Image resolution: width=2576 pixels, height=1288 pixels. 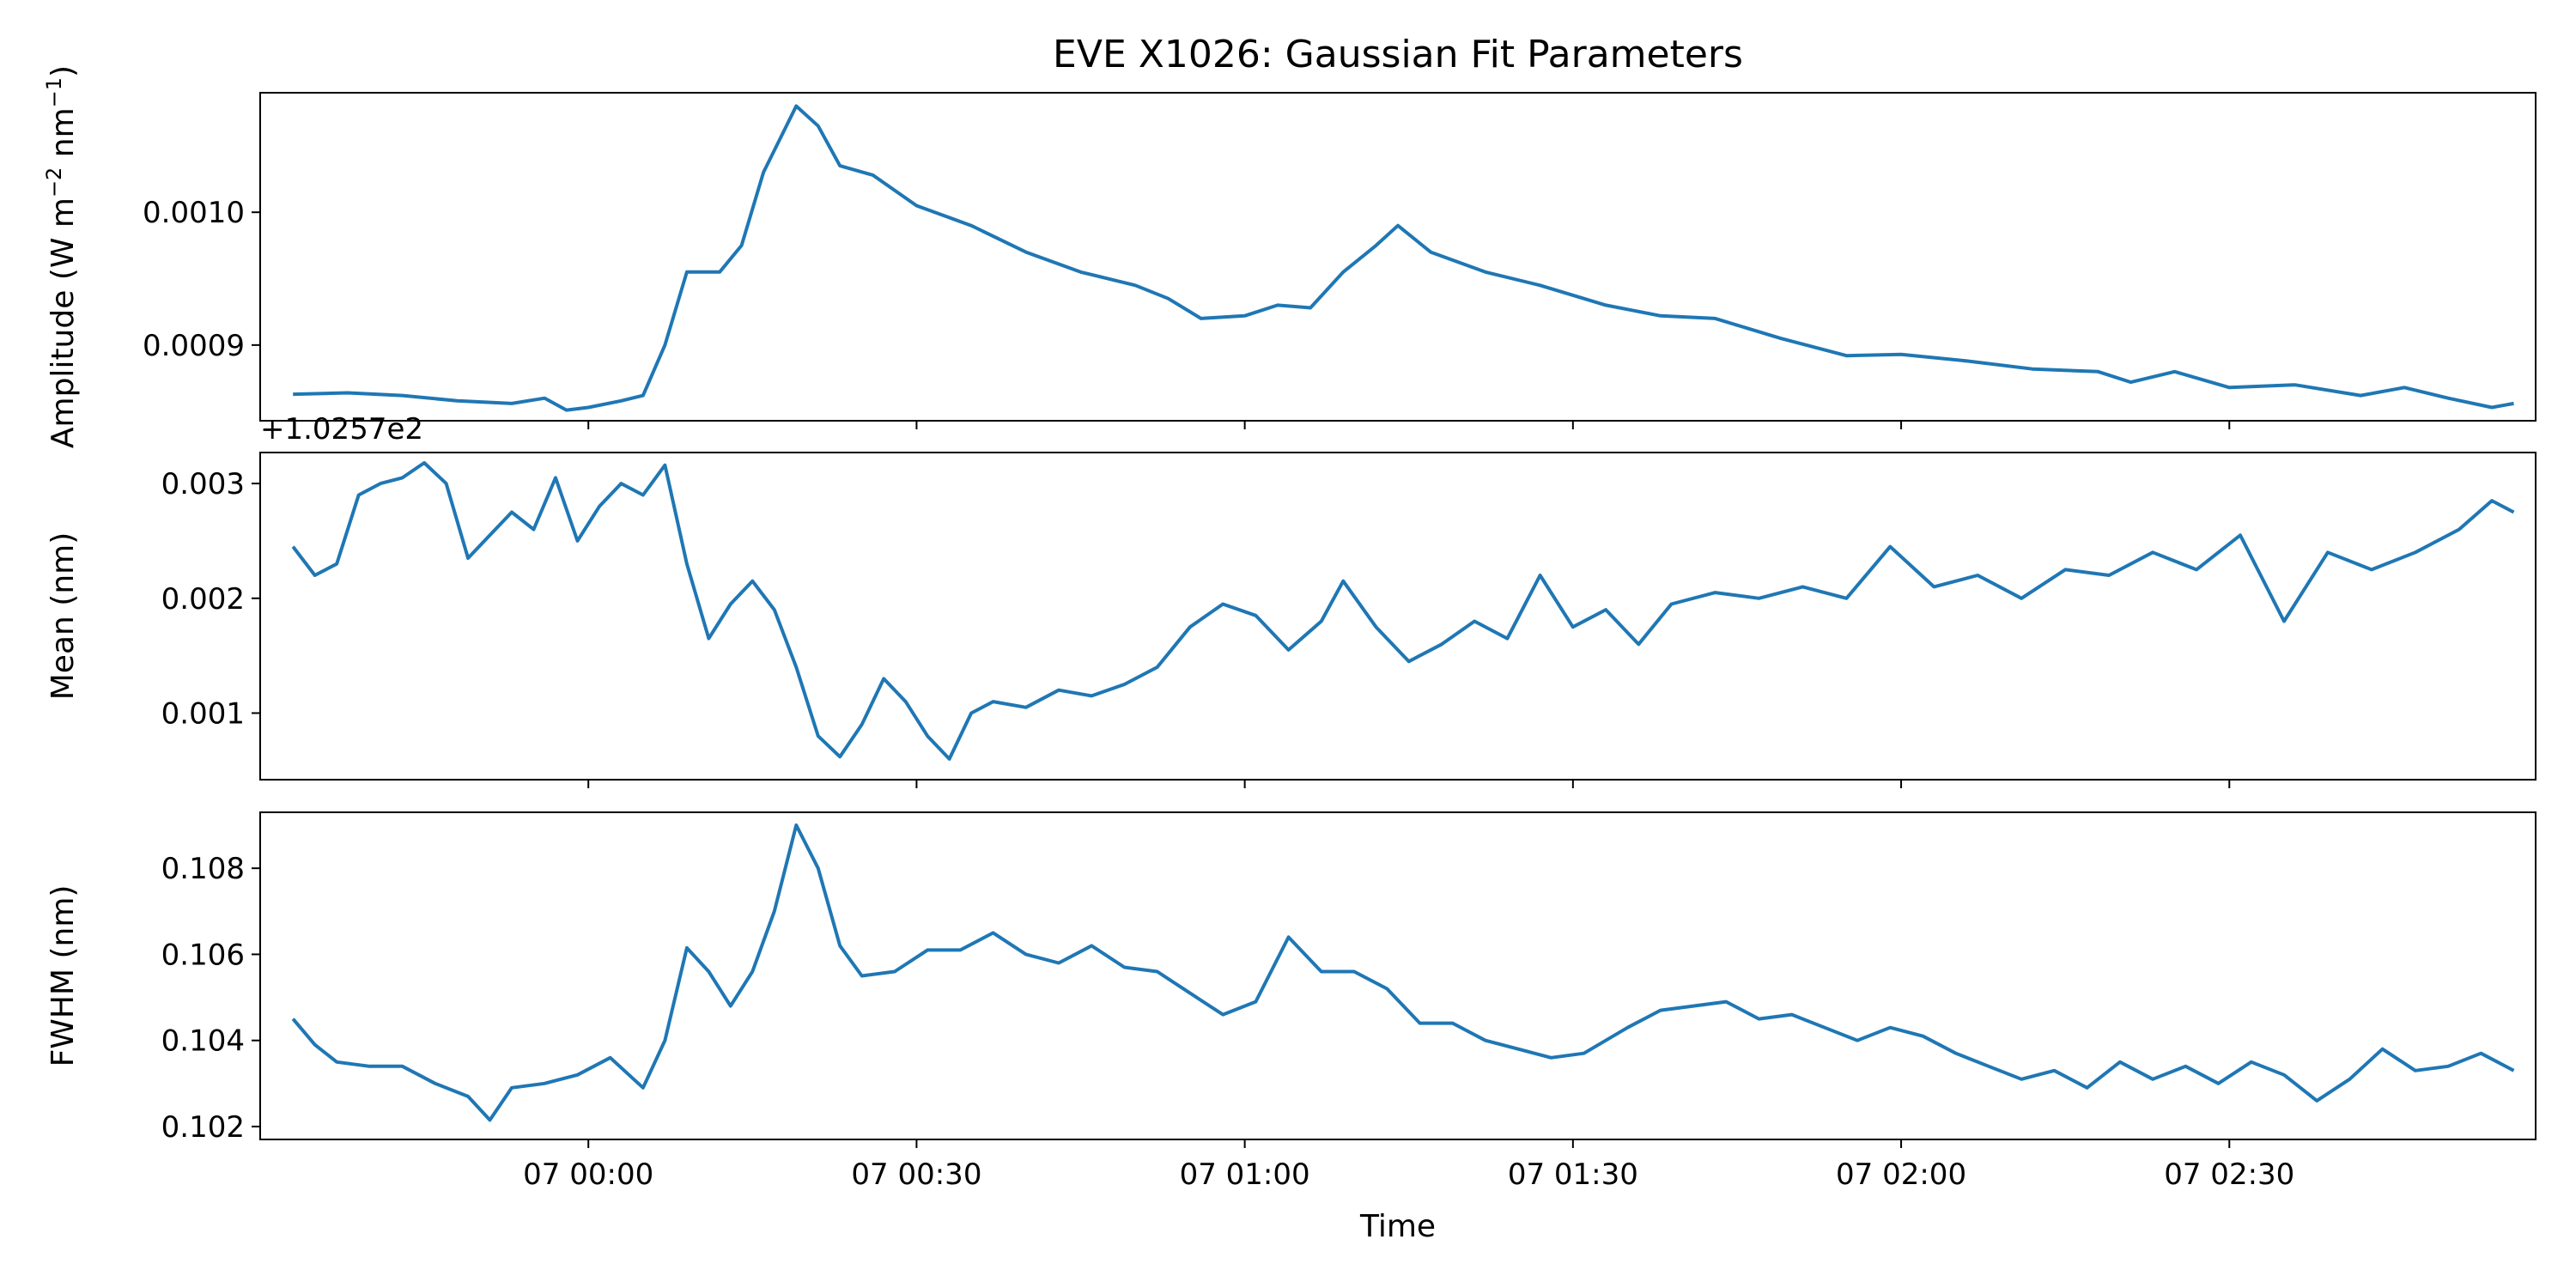 I want to click on x-tick-label: 07 01:00, so click(x=1245, y=1174).